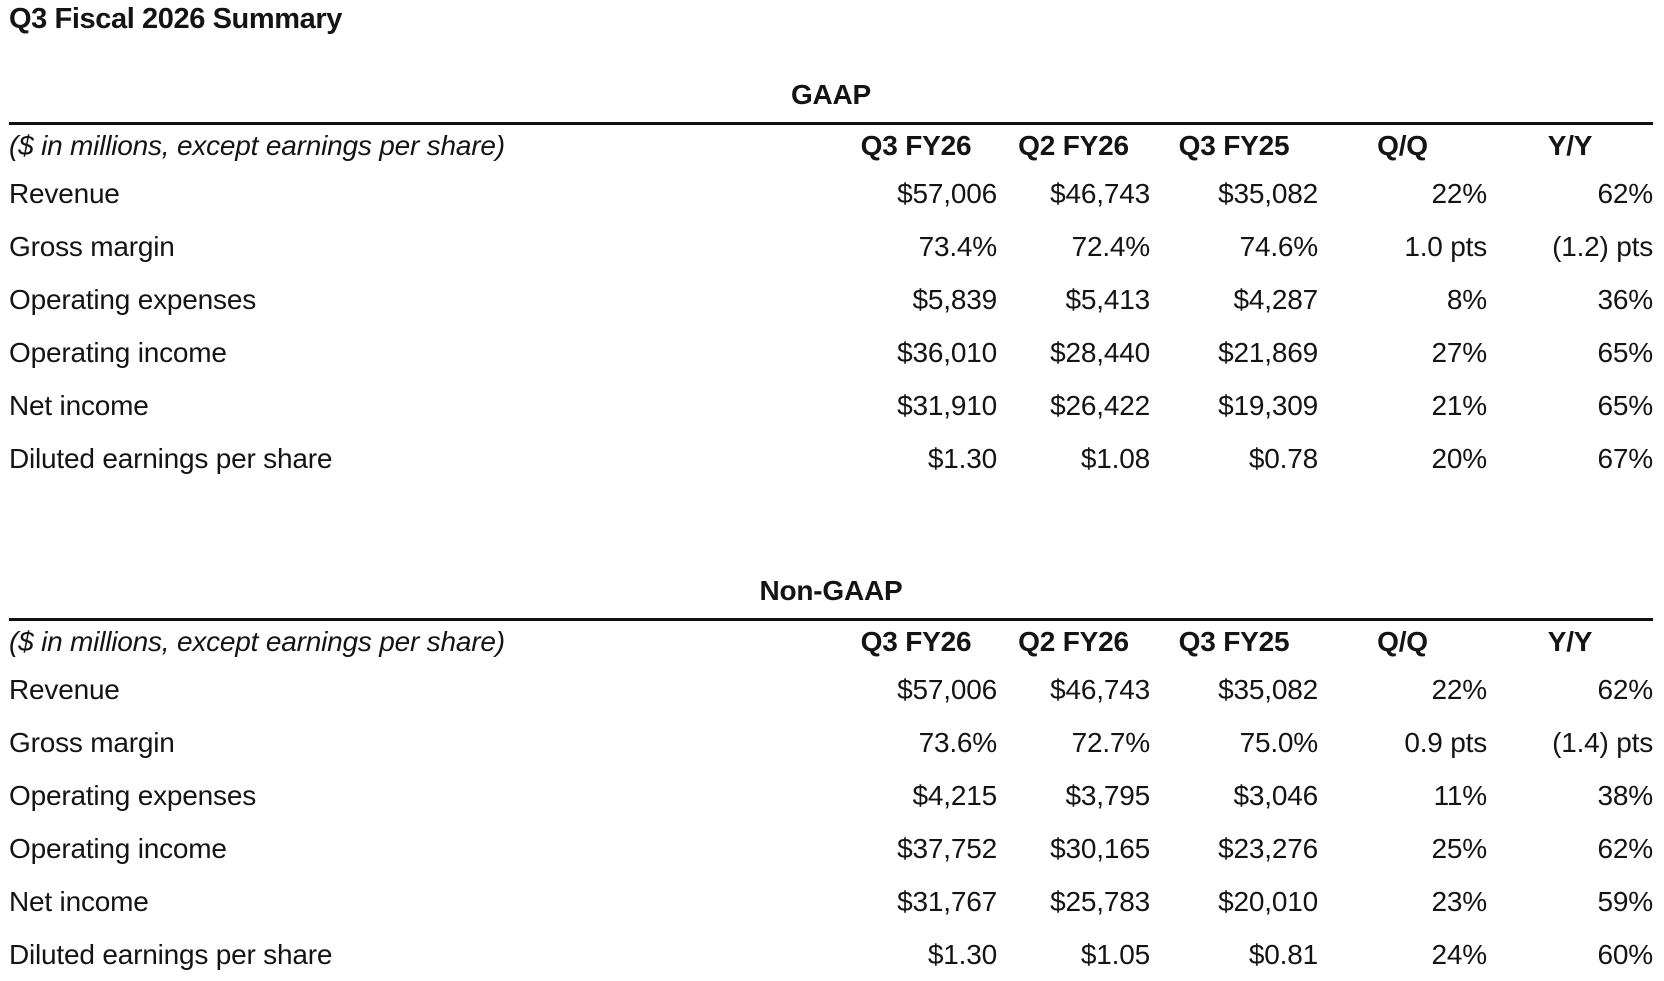 The height and width of the screenshot is (981, 1664). What do you see at coordinates (1402, 795) in the screenshot?
I see `cell-value: 11%` at bounding box center [1402, 795].